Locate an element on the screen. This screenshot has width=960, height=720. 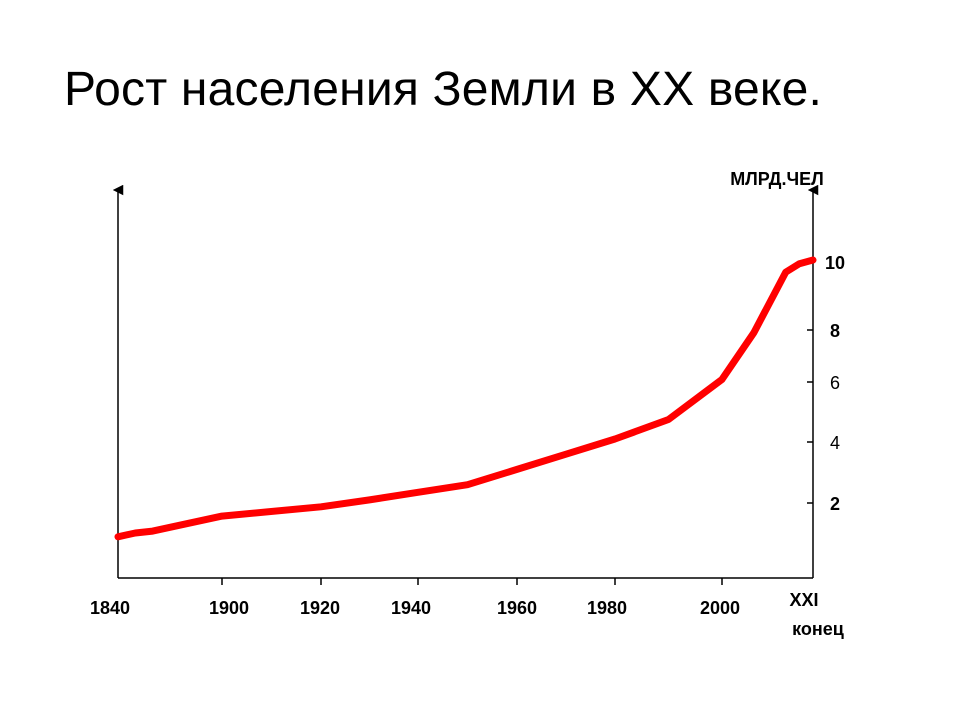
y-tick-label: 10 is located at coordinates (835, 263).